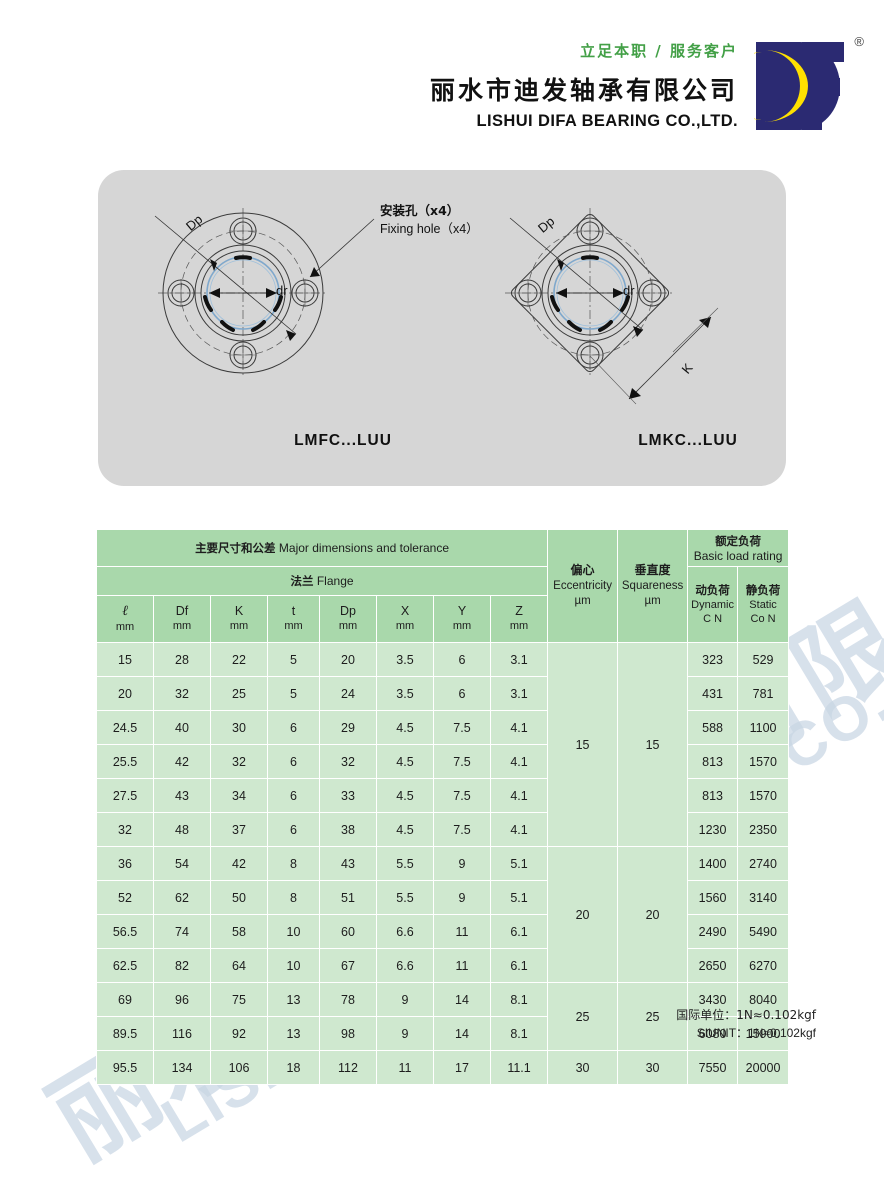  Describe the element at coordinates (659, 51) in the screenshot. I see `company-slogan: 立足本职 / 服务客户` at that location.